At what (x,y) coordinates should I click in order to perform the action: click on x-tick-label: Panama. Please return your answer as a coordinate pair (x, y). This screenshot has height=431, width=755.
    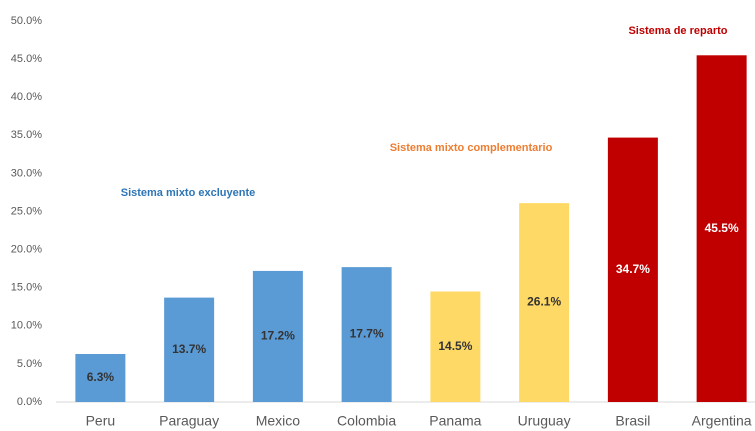
    Looking at the image, I should click on (455, 421).